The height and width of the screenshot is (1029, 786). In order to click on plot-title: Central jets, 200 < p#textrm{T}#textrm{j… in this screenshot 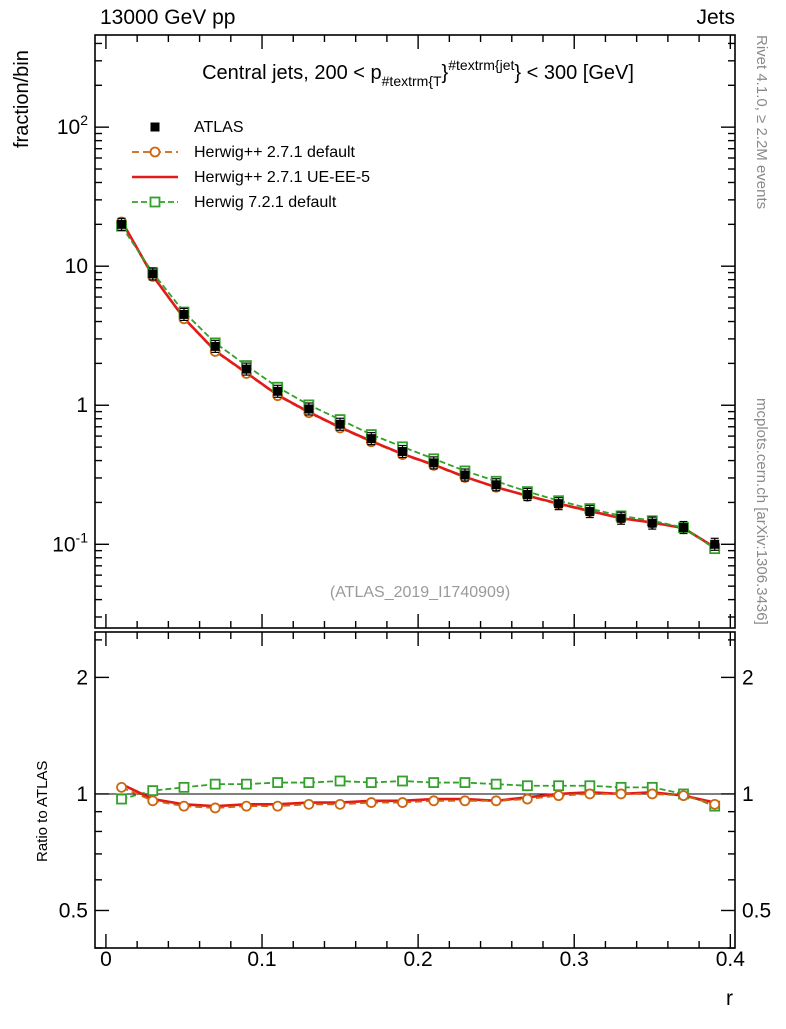, I will do `click(418, 73)`.